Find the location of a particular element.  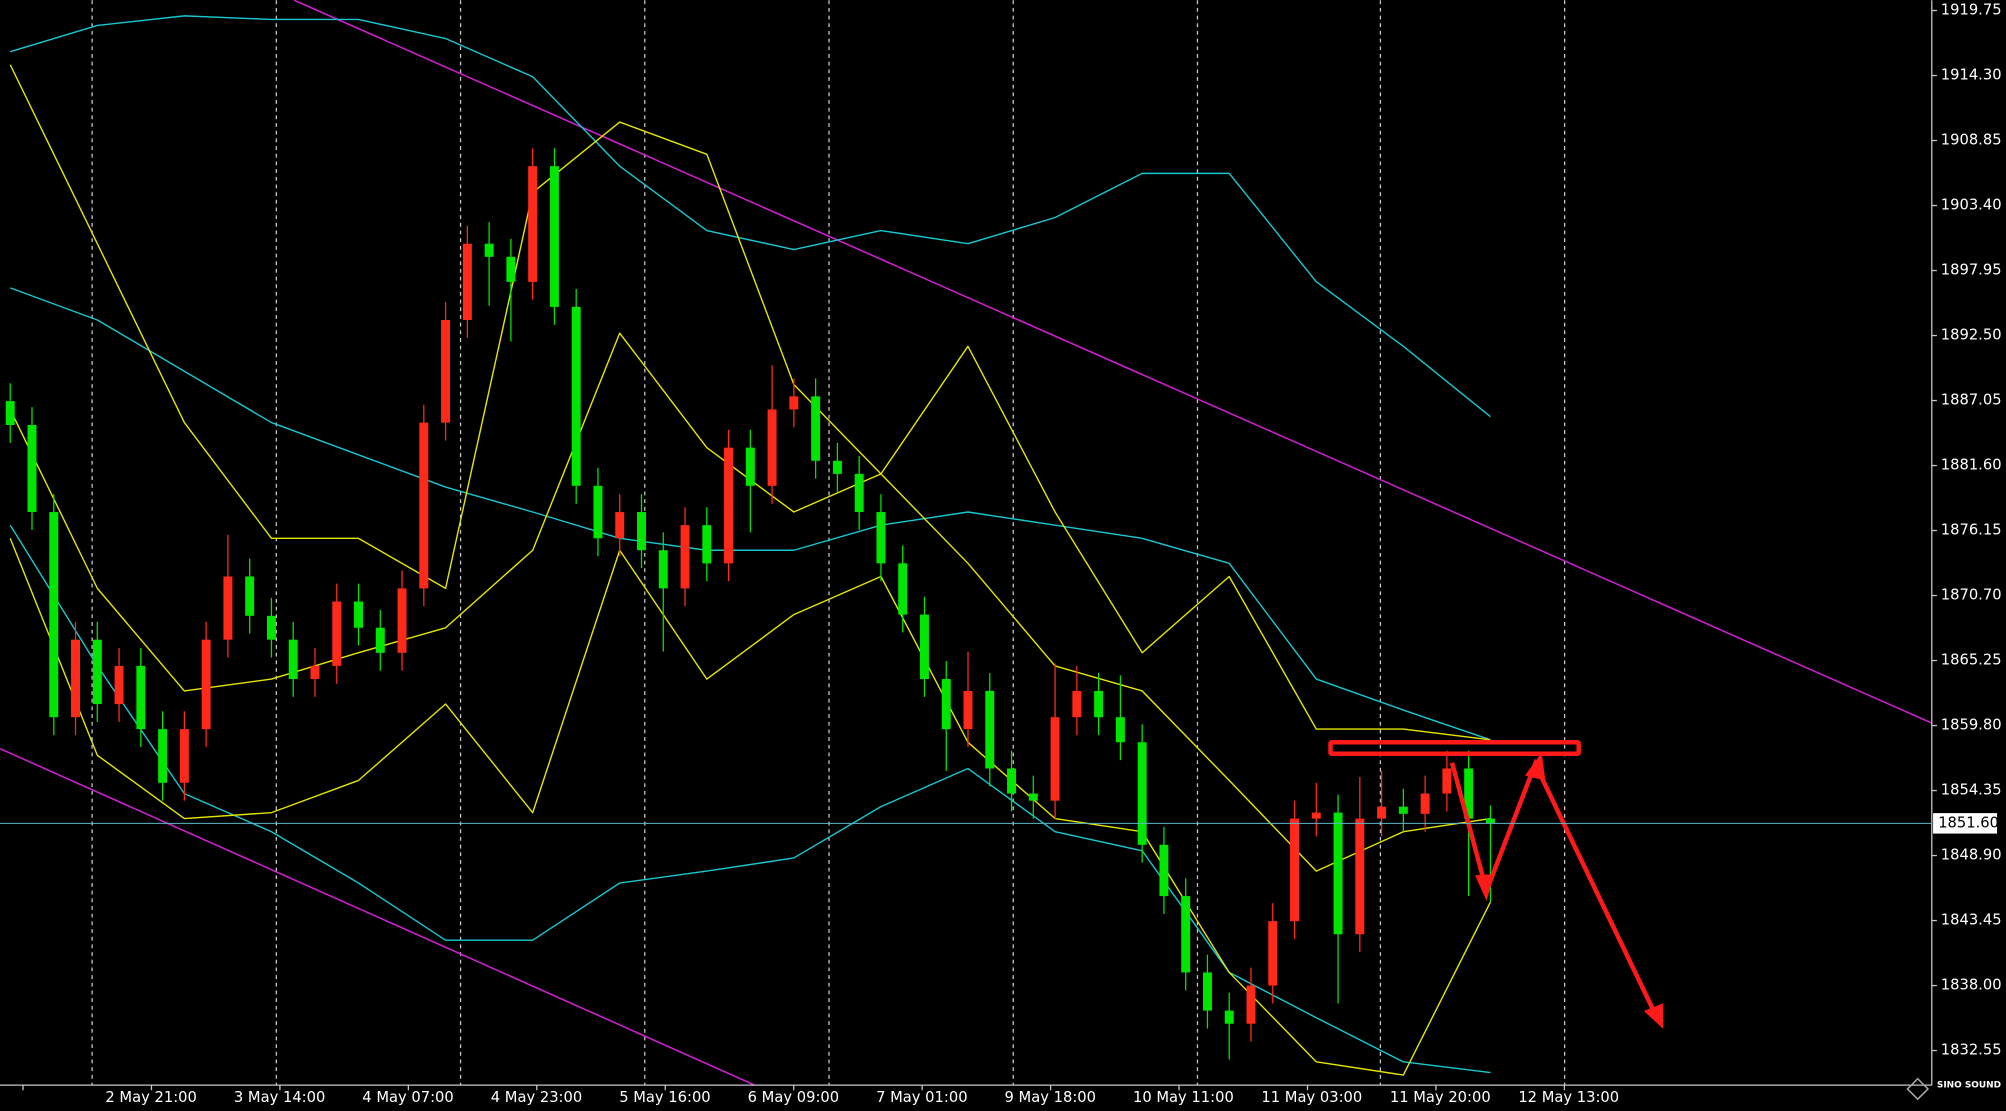

last-price-tag is located at coordinates (1965, 823).